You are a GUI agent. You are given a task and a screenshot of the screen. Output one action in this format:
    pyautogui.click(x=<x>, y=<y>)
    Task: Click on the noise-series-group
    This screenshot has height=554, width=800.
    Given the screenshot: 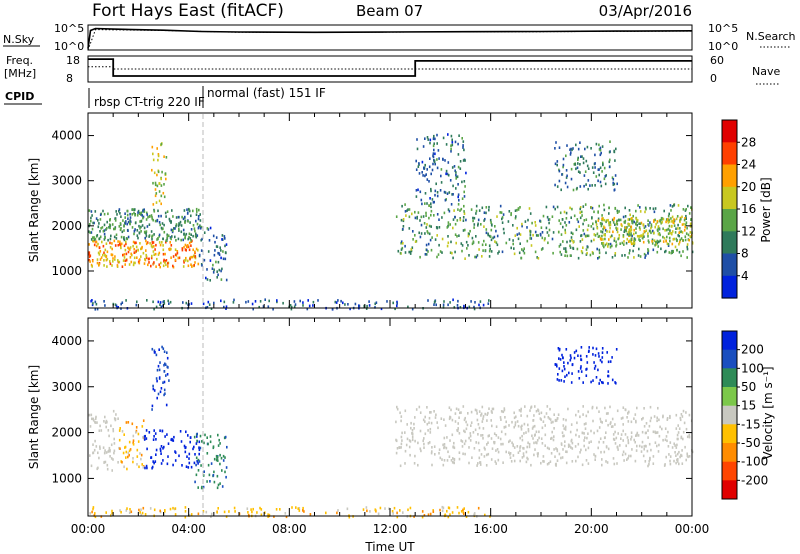 What is the action you would take?
    pyautogui.click(x=390, y=39)
    